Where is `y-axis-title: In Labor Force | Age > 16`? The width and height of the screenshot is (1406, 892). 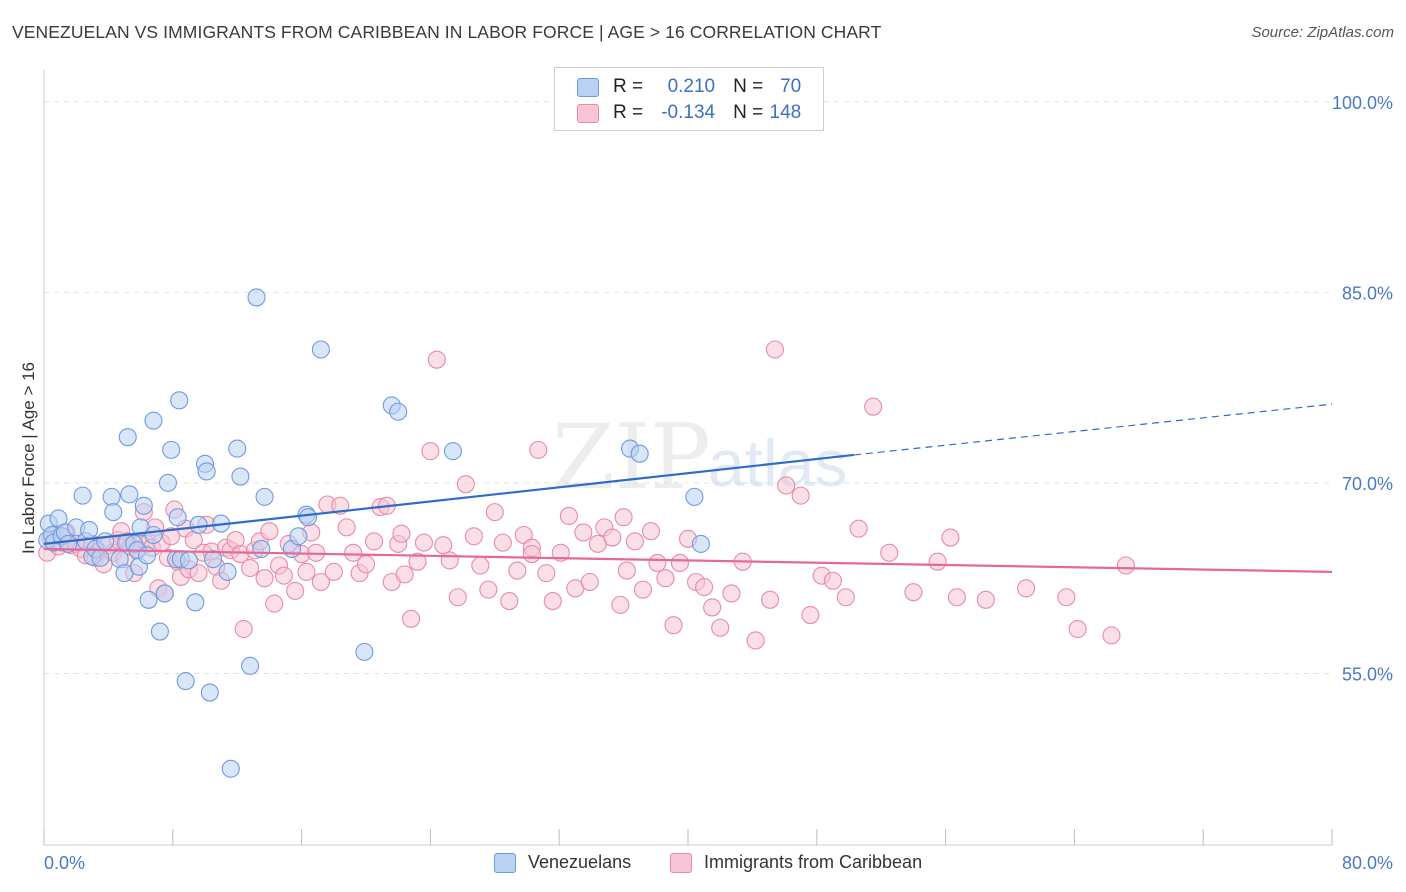
y-axis-title: In Labor Force | Age > 16 is located at coordinates (28, 458).